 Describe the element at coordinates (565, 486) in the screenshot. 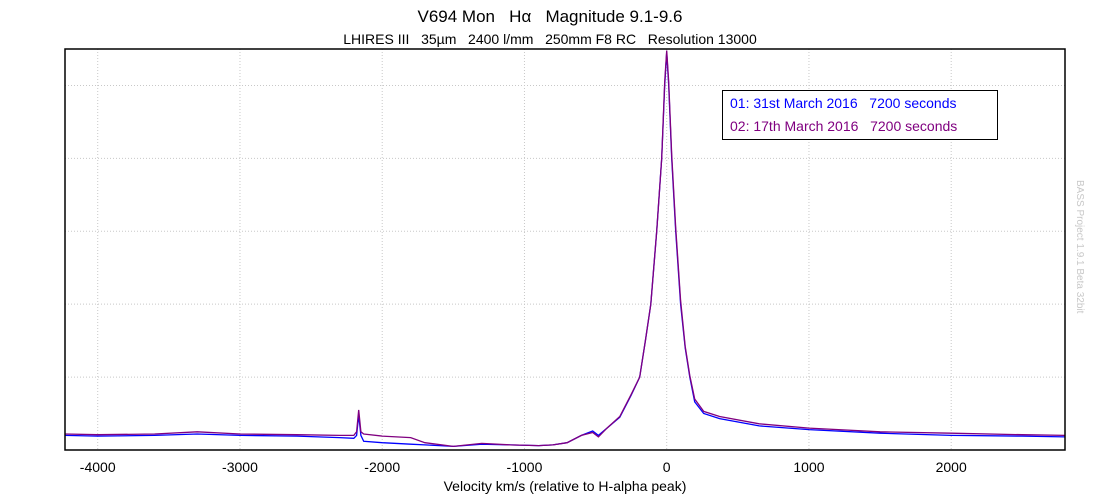

I see `x-axis-label: Velocity km/s (relative to H-alpha peak)` at that location.